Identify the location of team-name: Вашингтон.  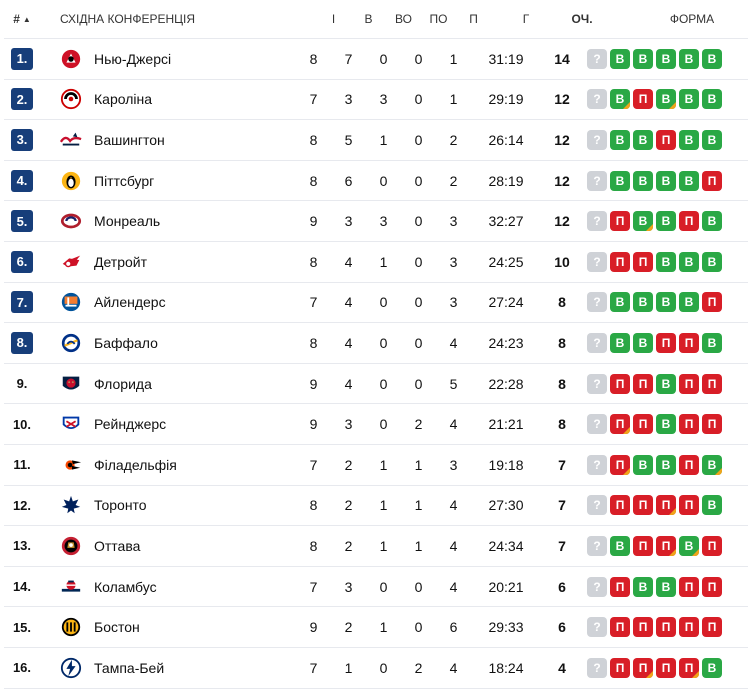
(129, 139).